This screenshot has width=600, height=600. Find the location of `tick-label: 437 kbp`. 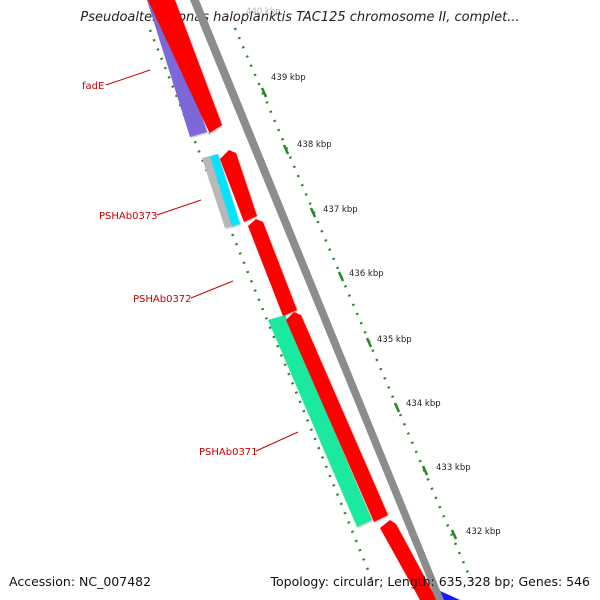

tick-label: 437 kbp is located at coordinates (340, 210).